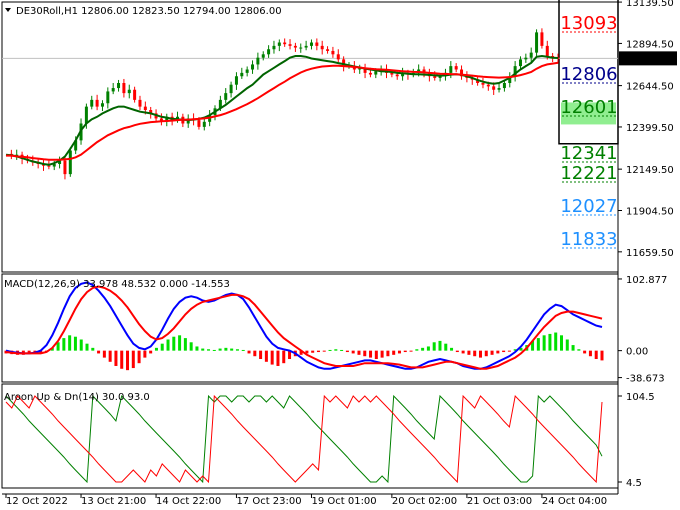 The height and width of the screenshot is (510, 680). What do you see at coordinates (588, 239) in the screenshot?
I see `price-box-label: 11833` at bounding box center [588, 239].